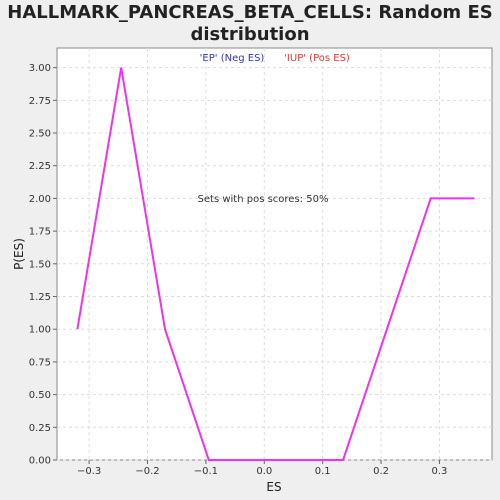 The height and width of the screenshot is (500, 500). What do you see at coordinates (40, 330) in the screenshot?
I see `y-tick-label: 1.00` at bounding box center [40, 330].